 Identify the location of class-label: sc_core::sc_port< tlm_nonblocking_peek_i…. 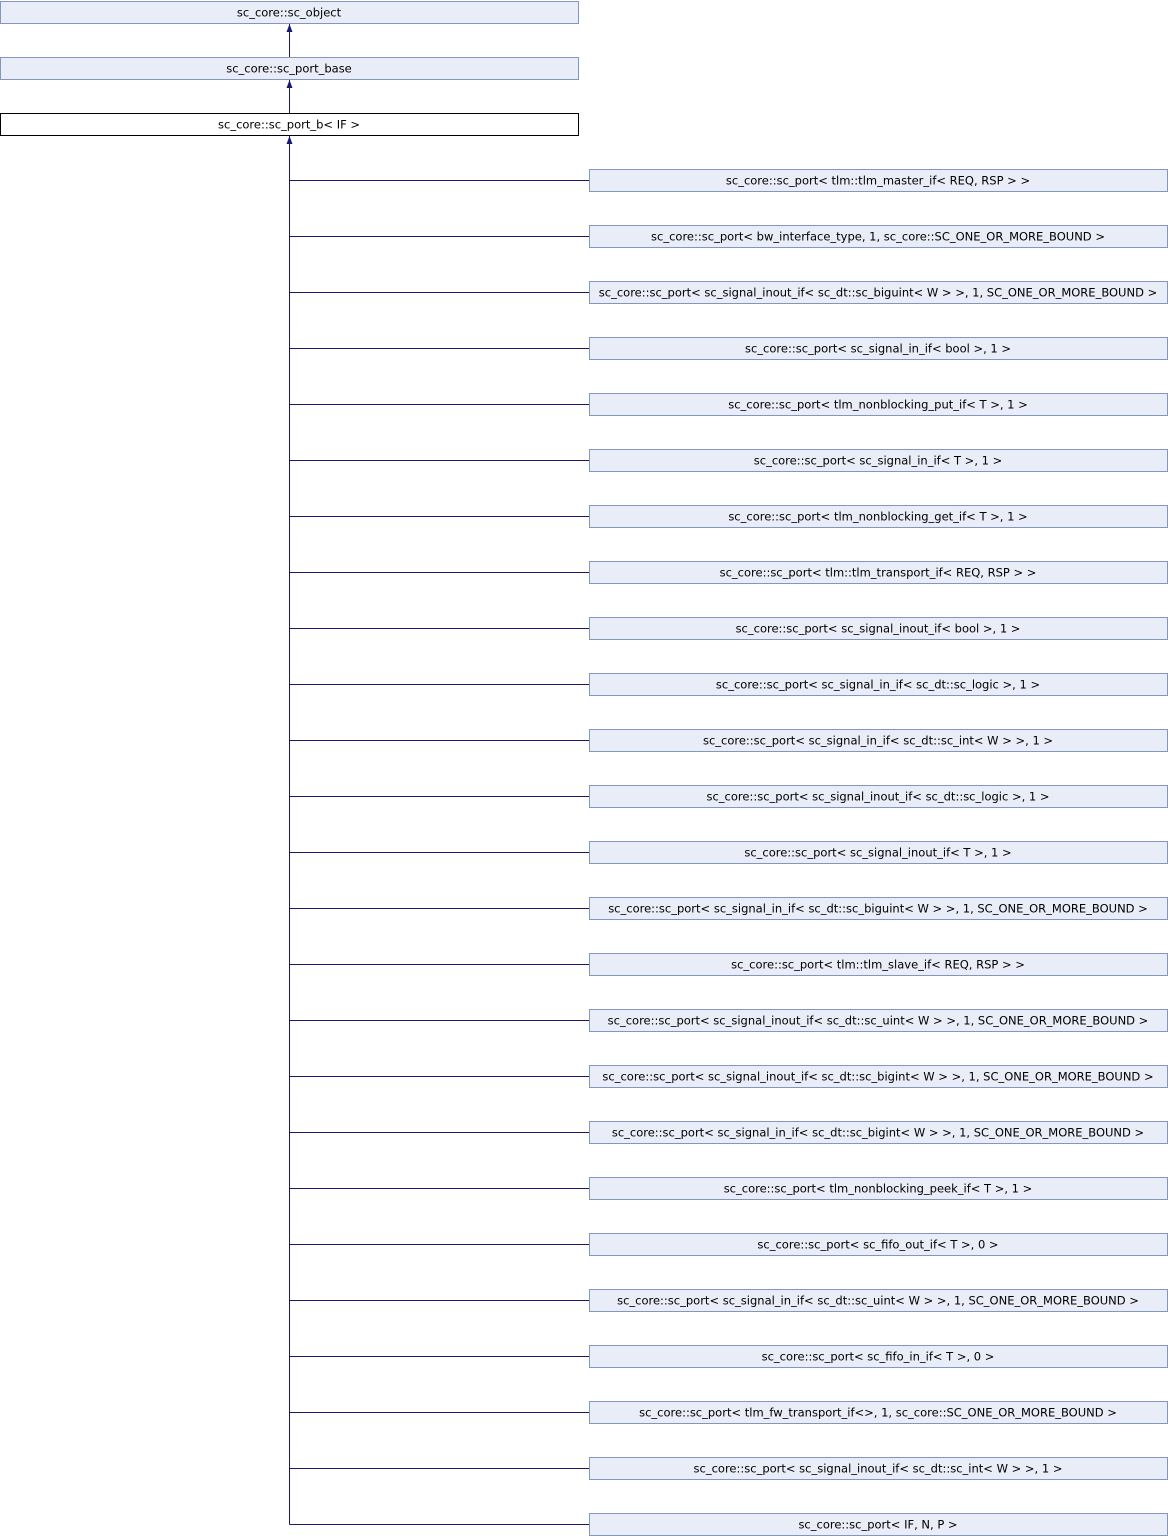
(878, 1189).